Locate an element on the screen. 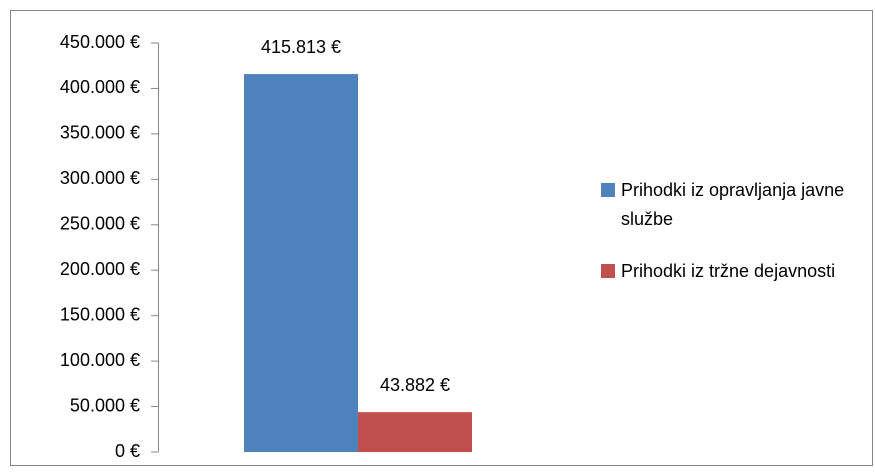 The width and height of the screenshot is (875, 474). legend-label: Prihodki iz tržne dejavnosti is located at coordinates (728, 271).